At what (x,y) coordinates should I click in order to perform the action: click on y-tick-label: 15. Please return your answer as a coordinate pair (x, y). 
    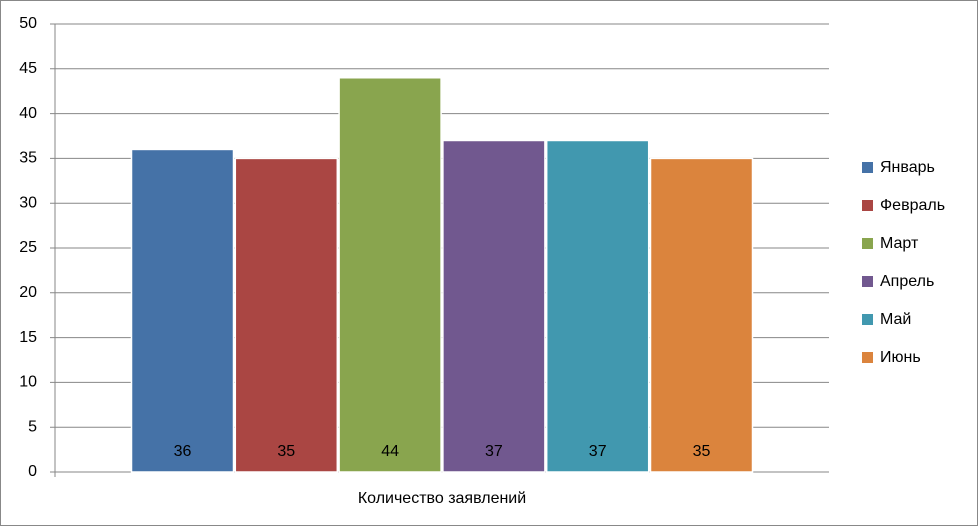
    Looking at the image, I should click on (28, 337).